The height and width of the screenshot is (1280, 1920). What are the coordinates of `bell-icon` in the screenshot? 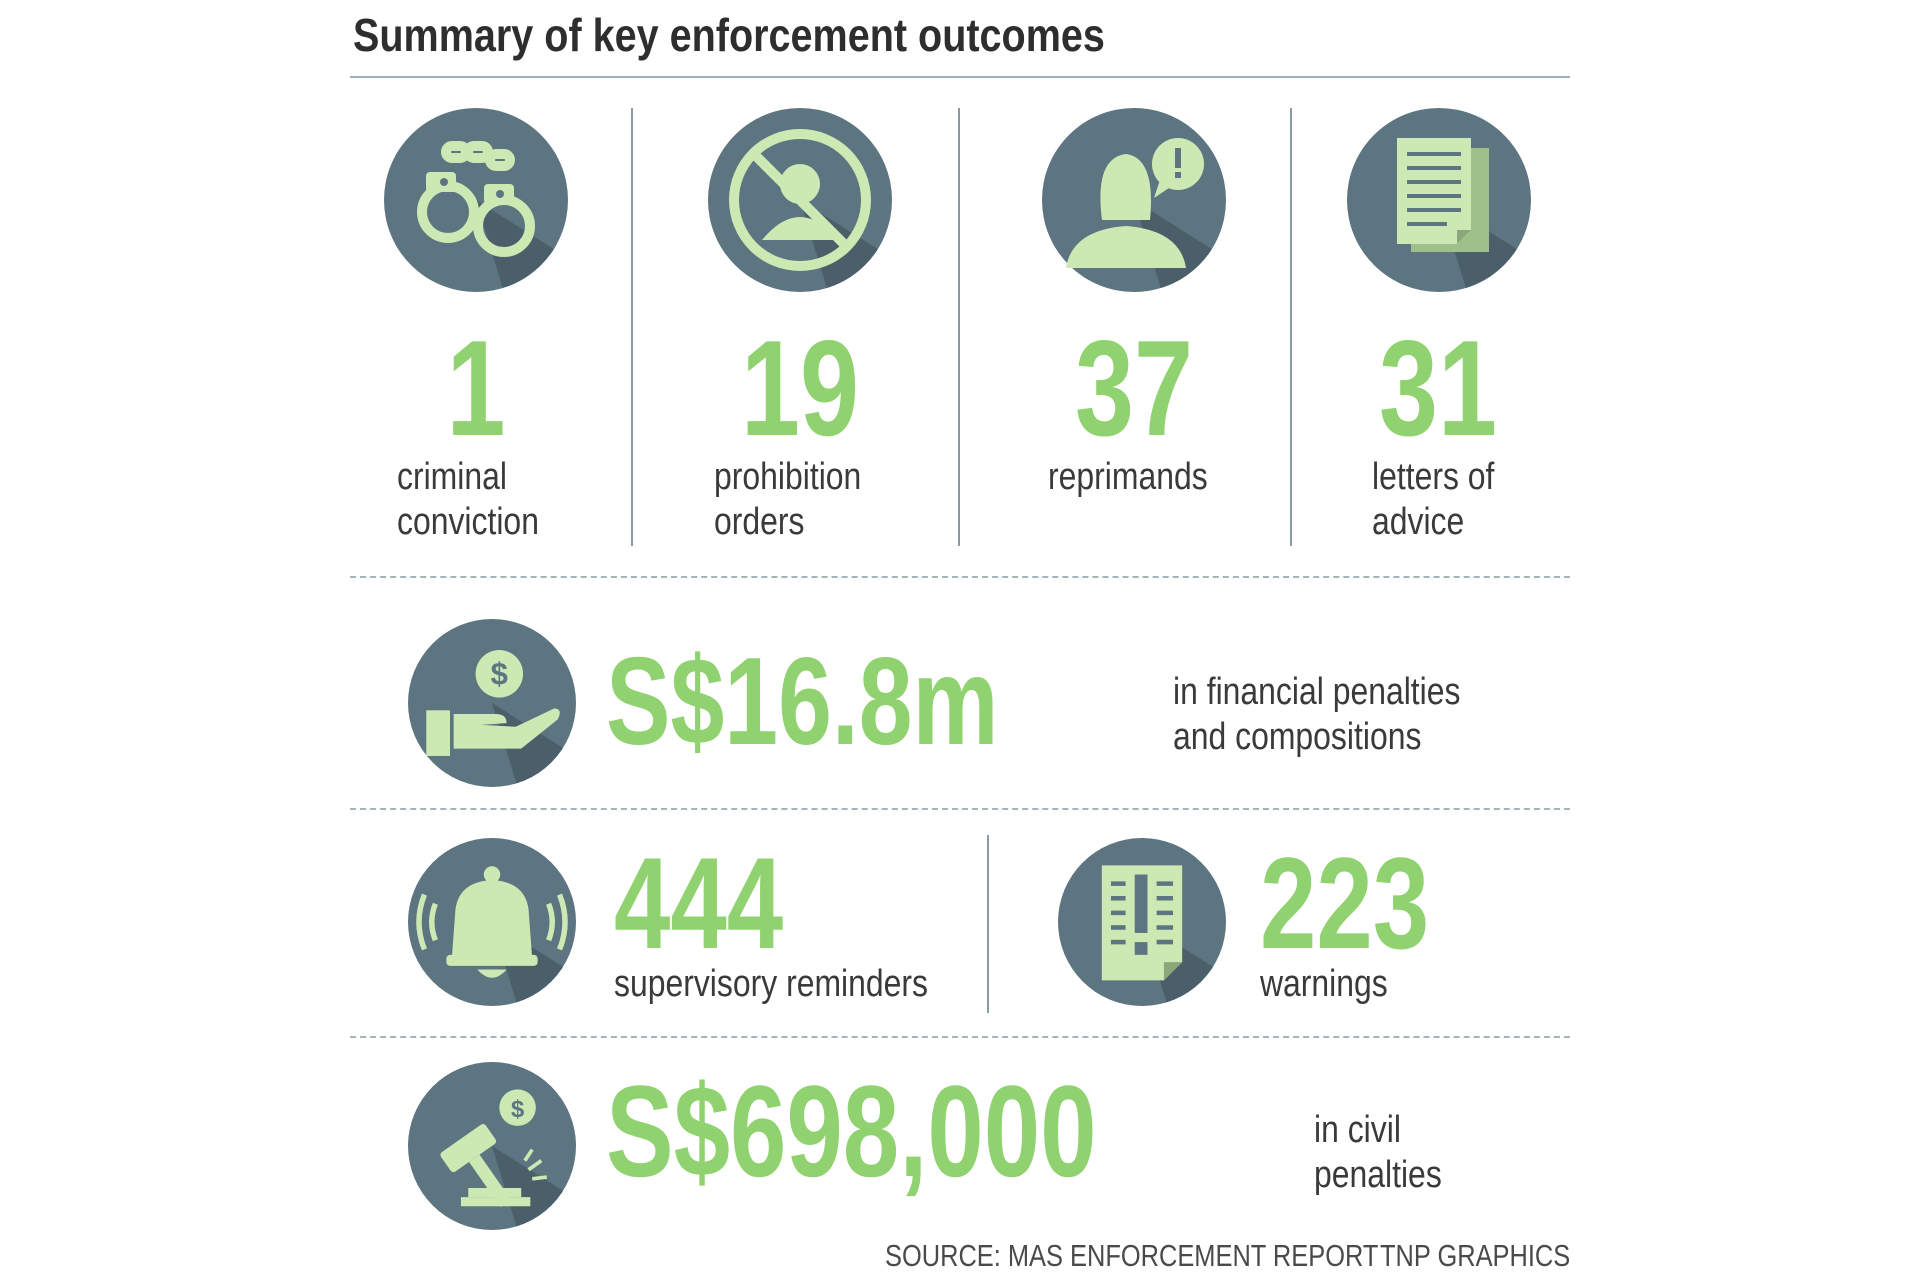 It's located at (492, 922).